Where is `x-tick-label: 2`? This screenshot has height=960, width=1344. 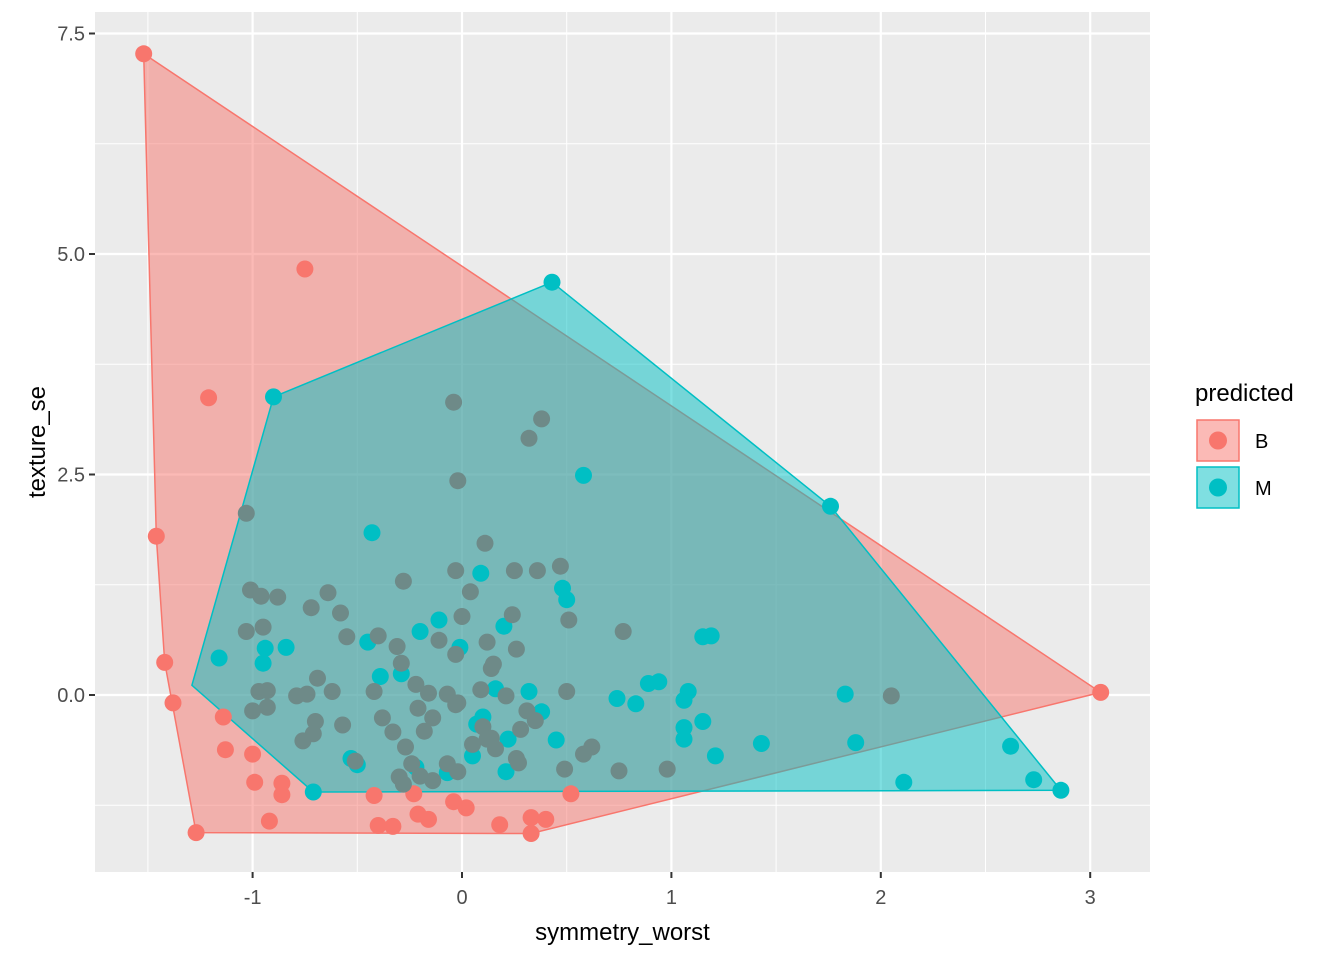
x-tick-label: 2 is located at coordinates (880, 898).